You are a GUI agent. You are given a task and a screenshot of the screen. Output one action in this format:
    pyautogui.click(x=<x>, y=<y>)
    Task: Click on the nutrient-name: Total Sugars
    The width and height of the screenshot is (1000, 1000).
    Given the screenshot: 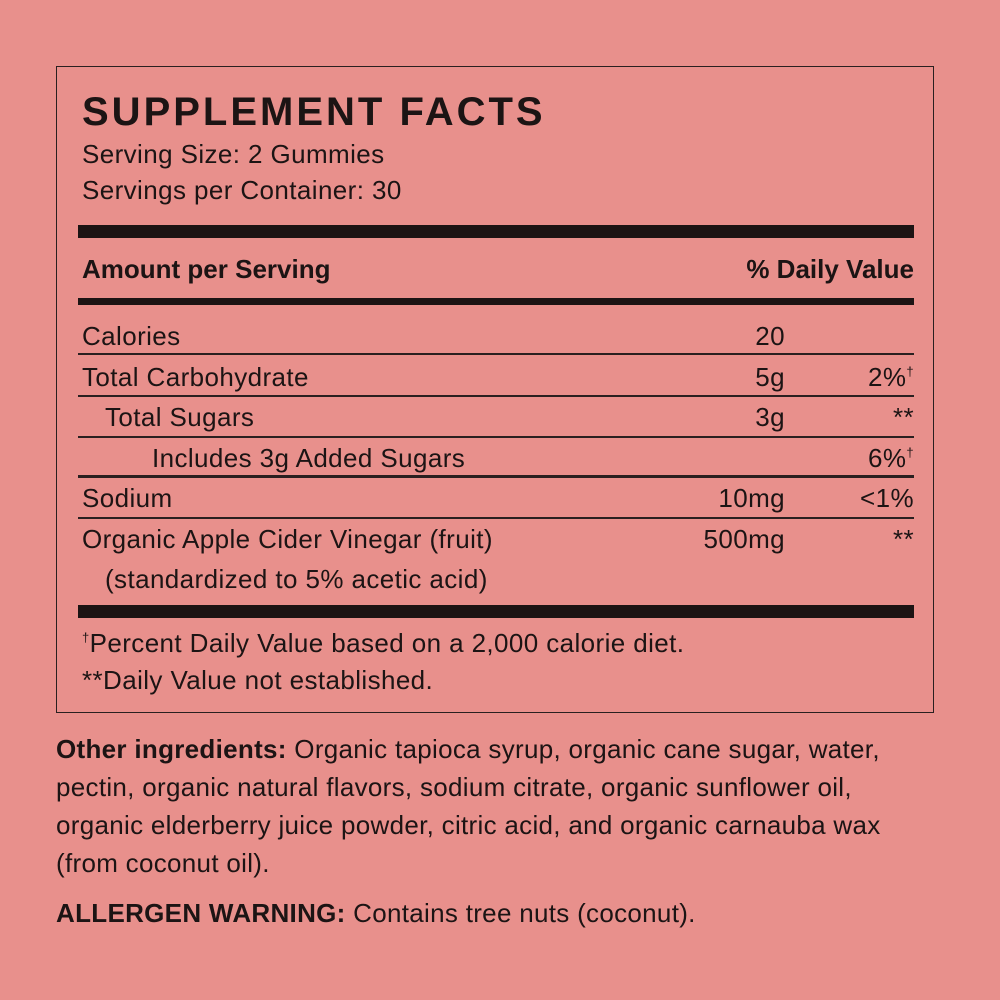 What is the action you would take?
    pyautogui.click(x=180, y=417)
    